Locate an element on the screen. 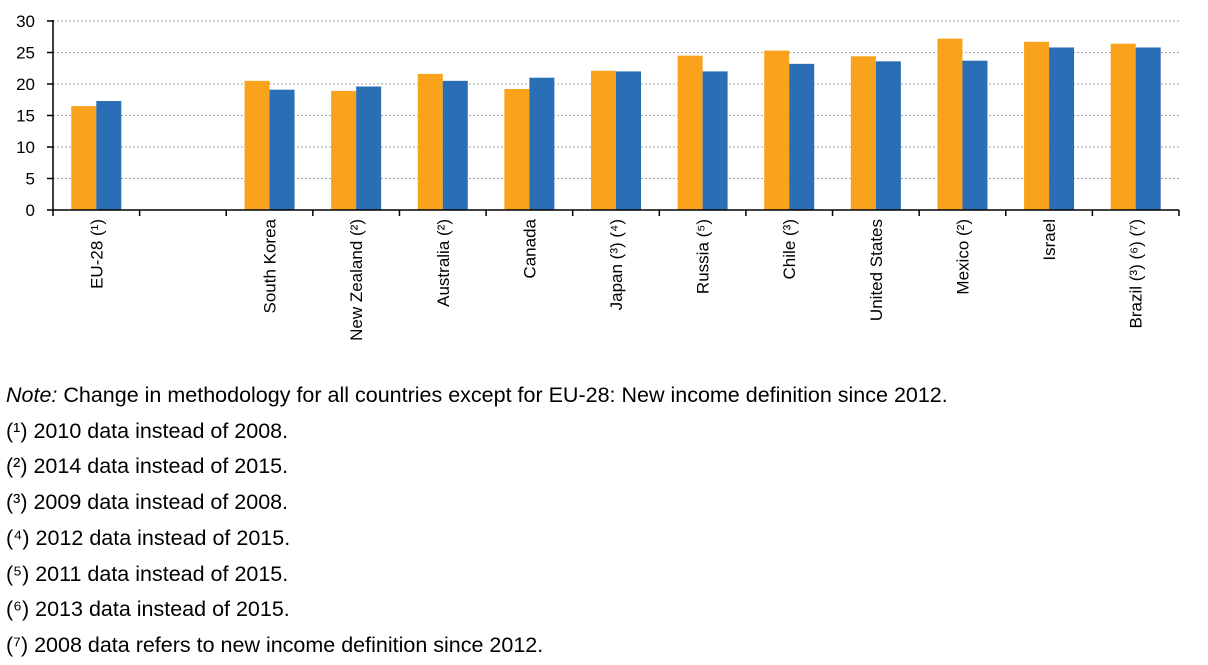  x-tick-label: Israel is located at coordinates (1049, 240).